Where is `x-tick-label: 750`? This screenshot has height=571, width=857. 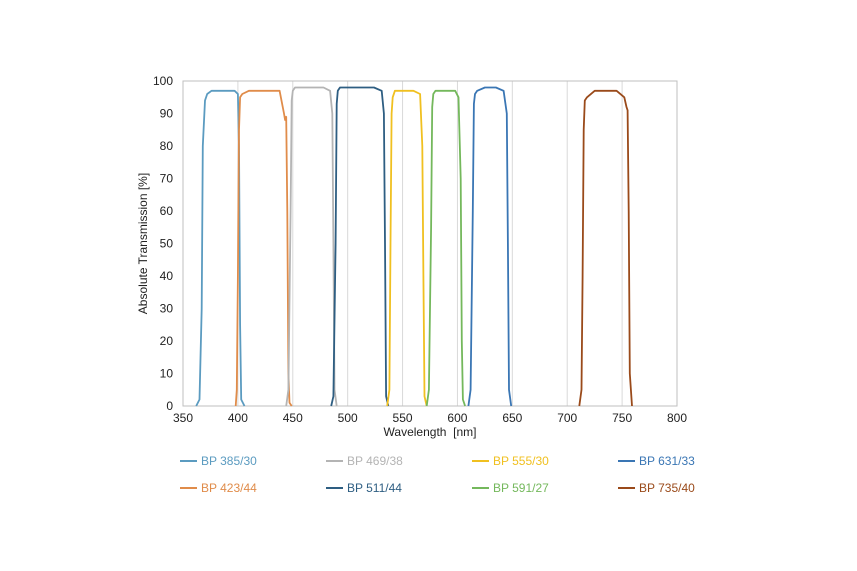 x-tick-label: 750 is located at coordinates (622, 418).